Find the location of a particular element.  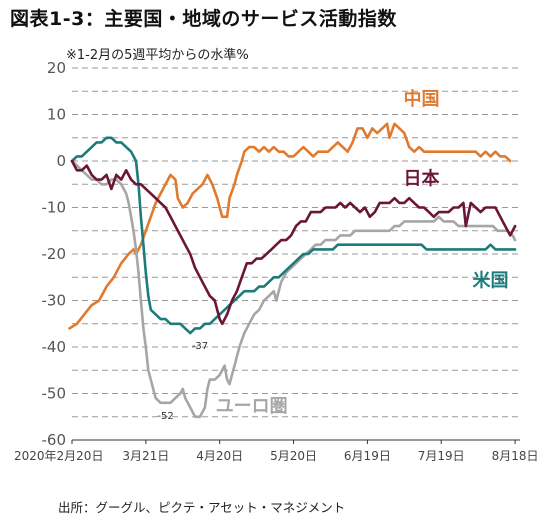

series-label: 米国 is located at coordinates (490, 281).